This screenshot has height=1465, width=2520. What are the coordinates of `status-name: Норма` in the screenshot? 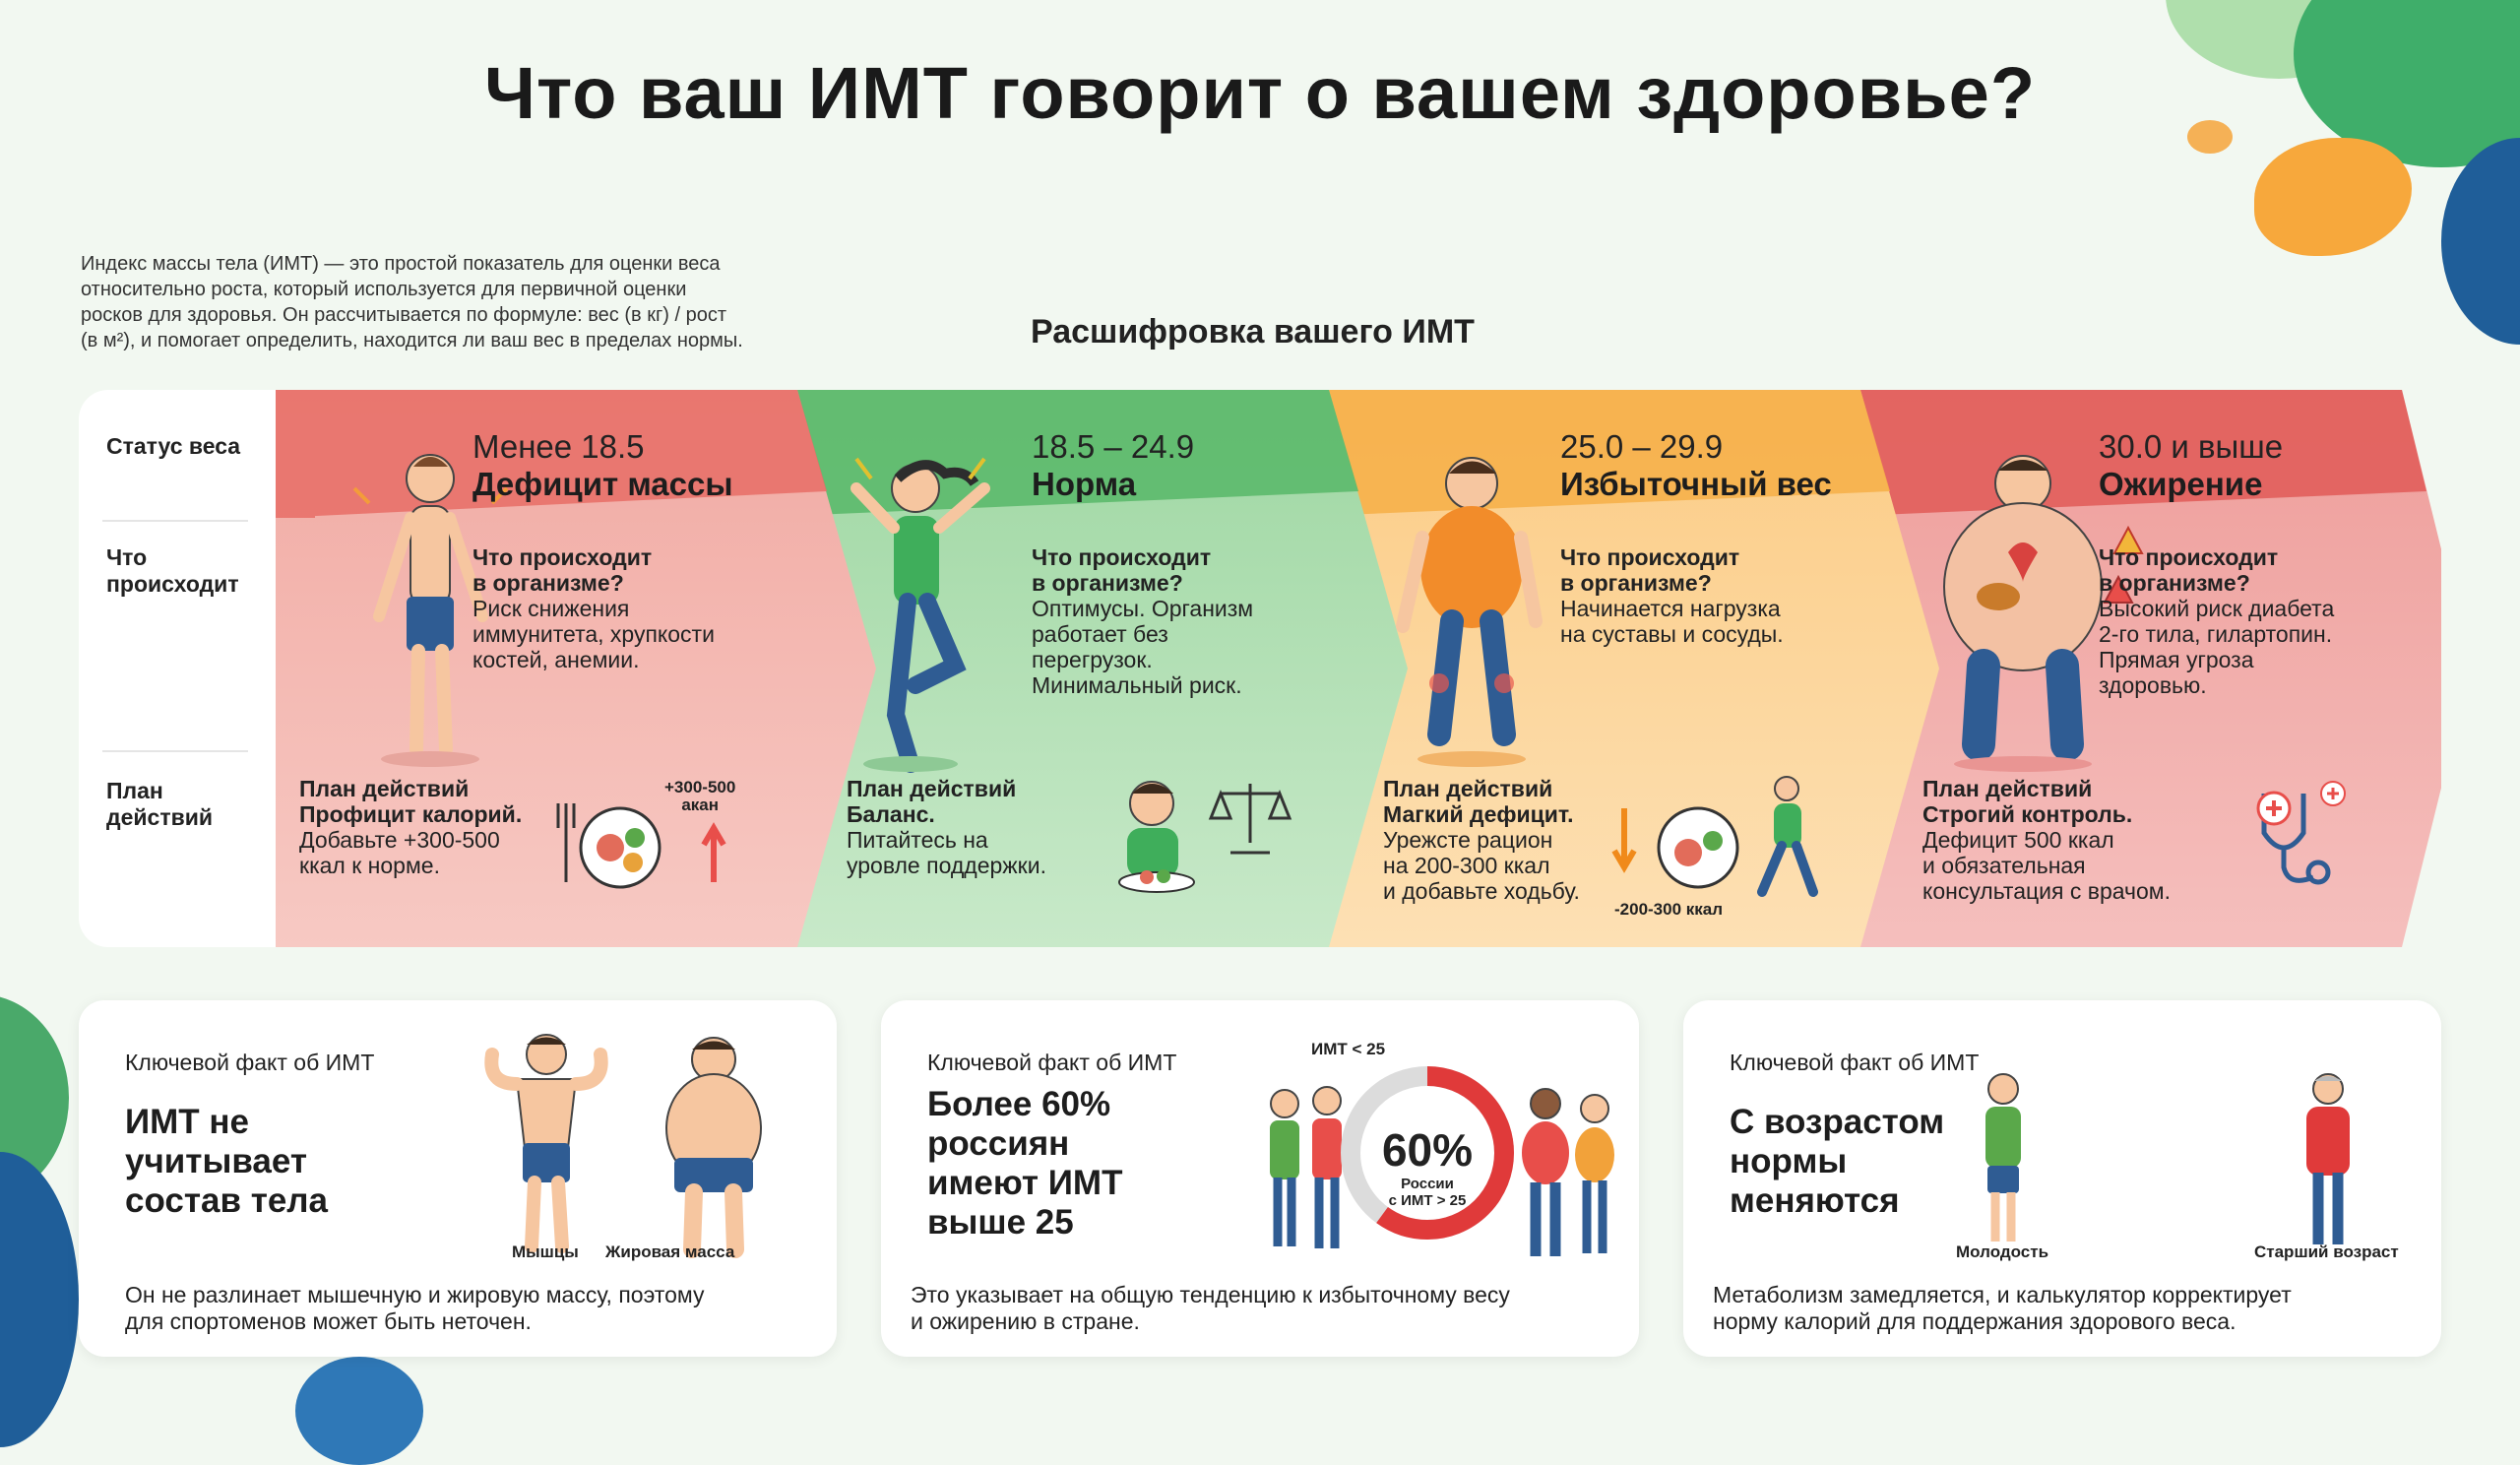 It's located at (1084, 484).